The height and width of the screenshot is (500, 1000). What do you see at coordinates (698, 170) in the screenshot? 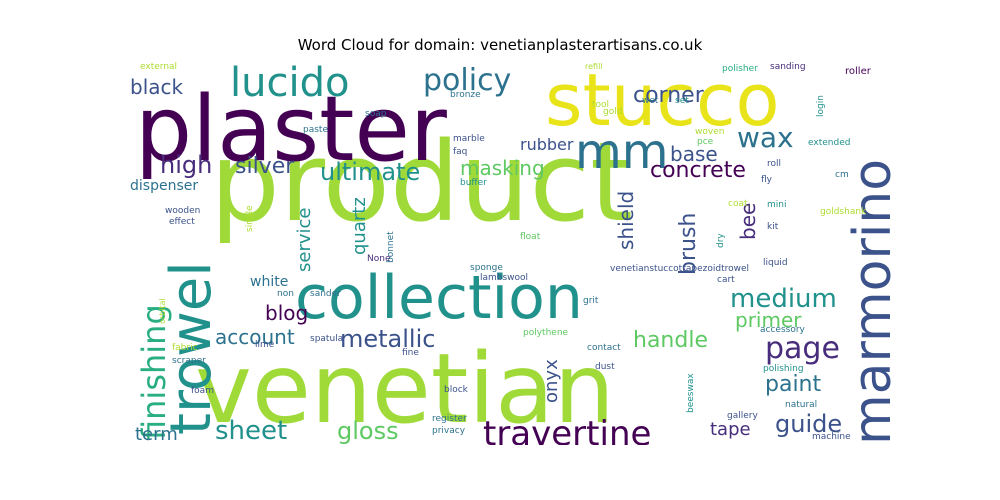
I see `word-concrete: concrete` at bounding box center [698, 170].